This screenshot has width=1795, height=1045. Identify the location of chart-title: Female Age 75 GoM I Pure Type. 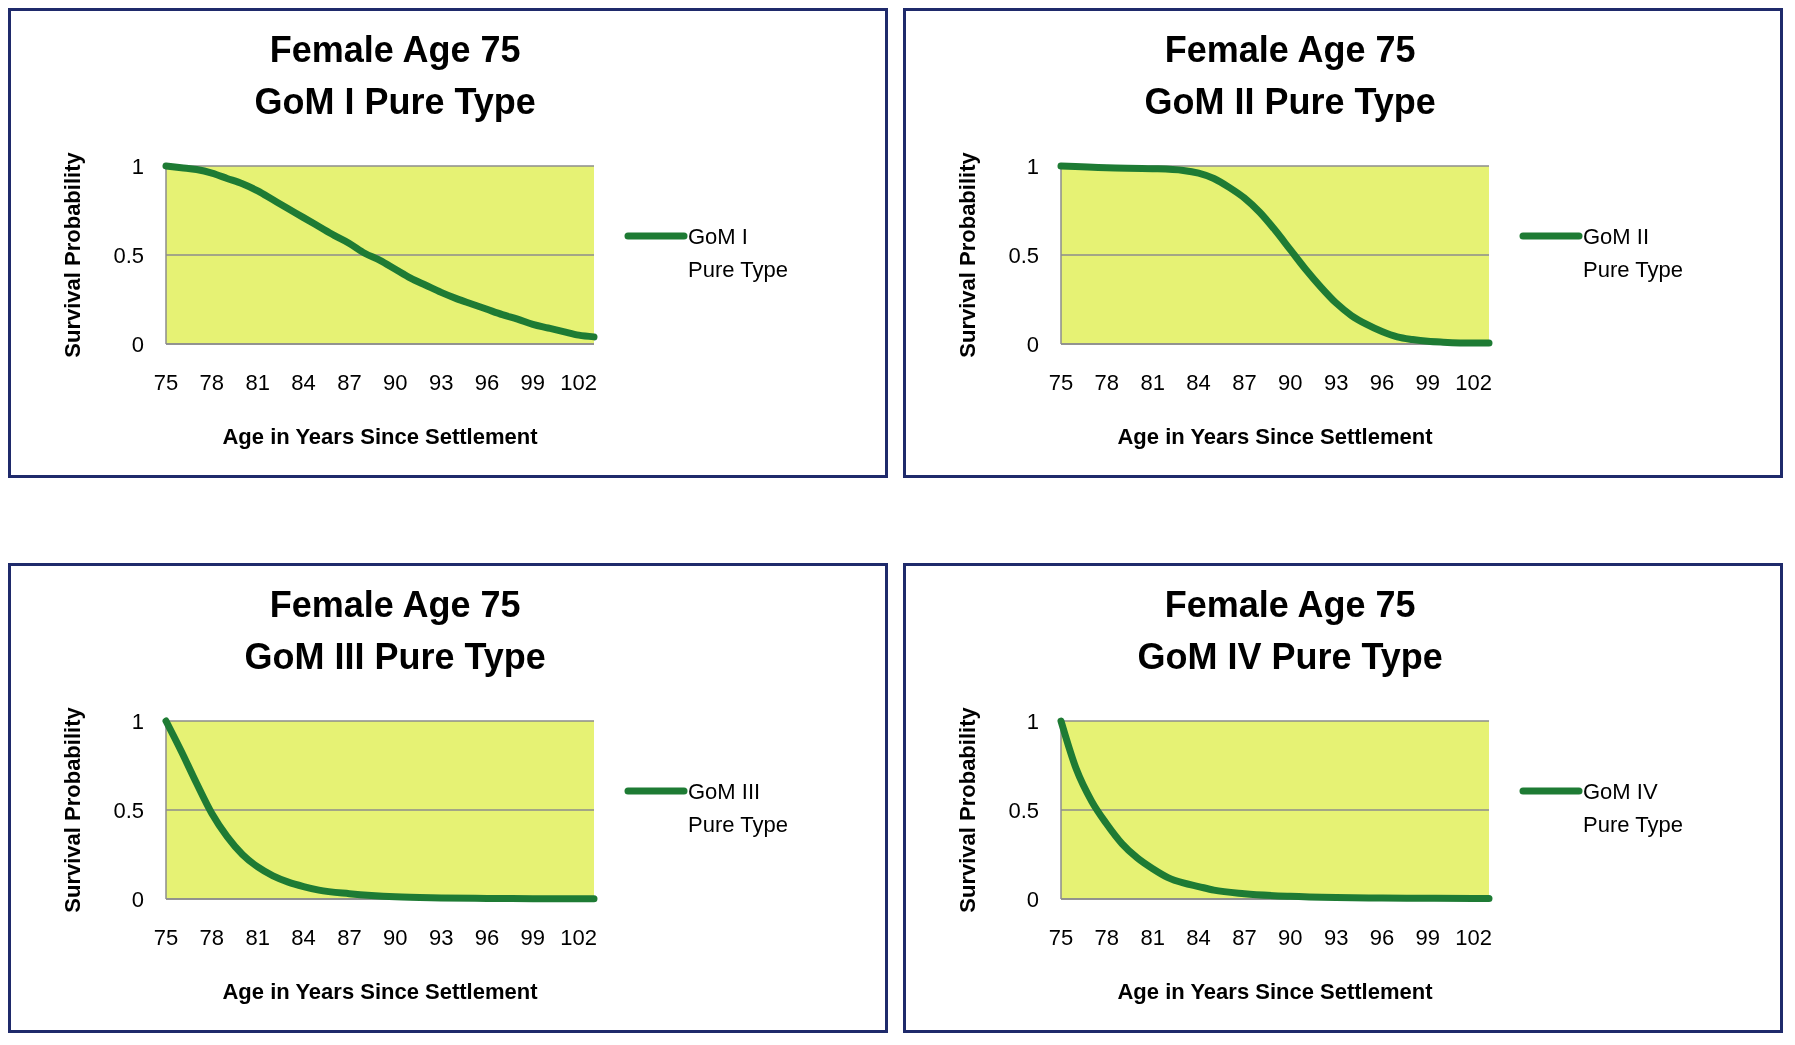
(395, 75).